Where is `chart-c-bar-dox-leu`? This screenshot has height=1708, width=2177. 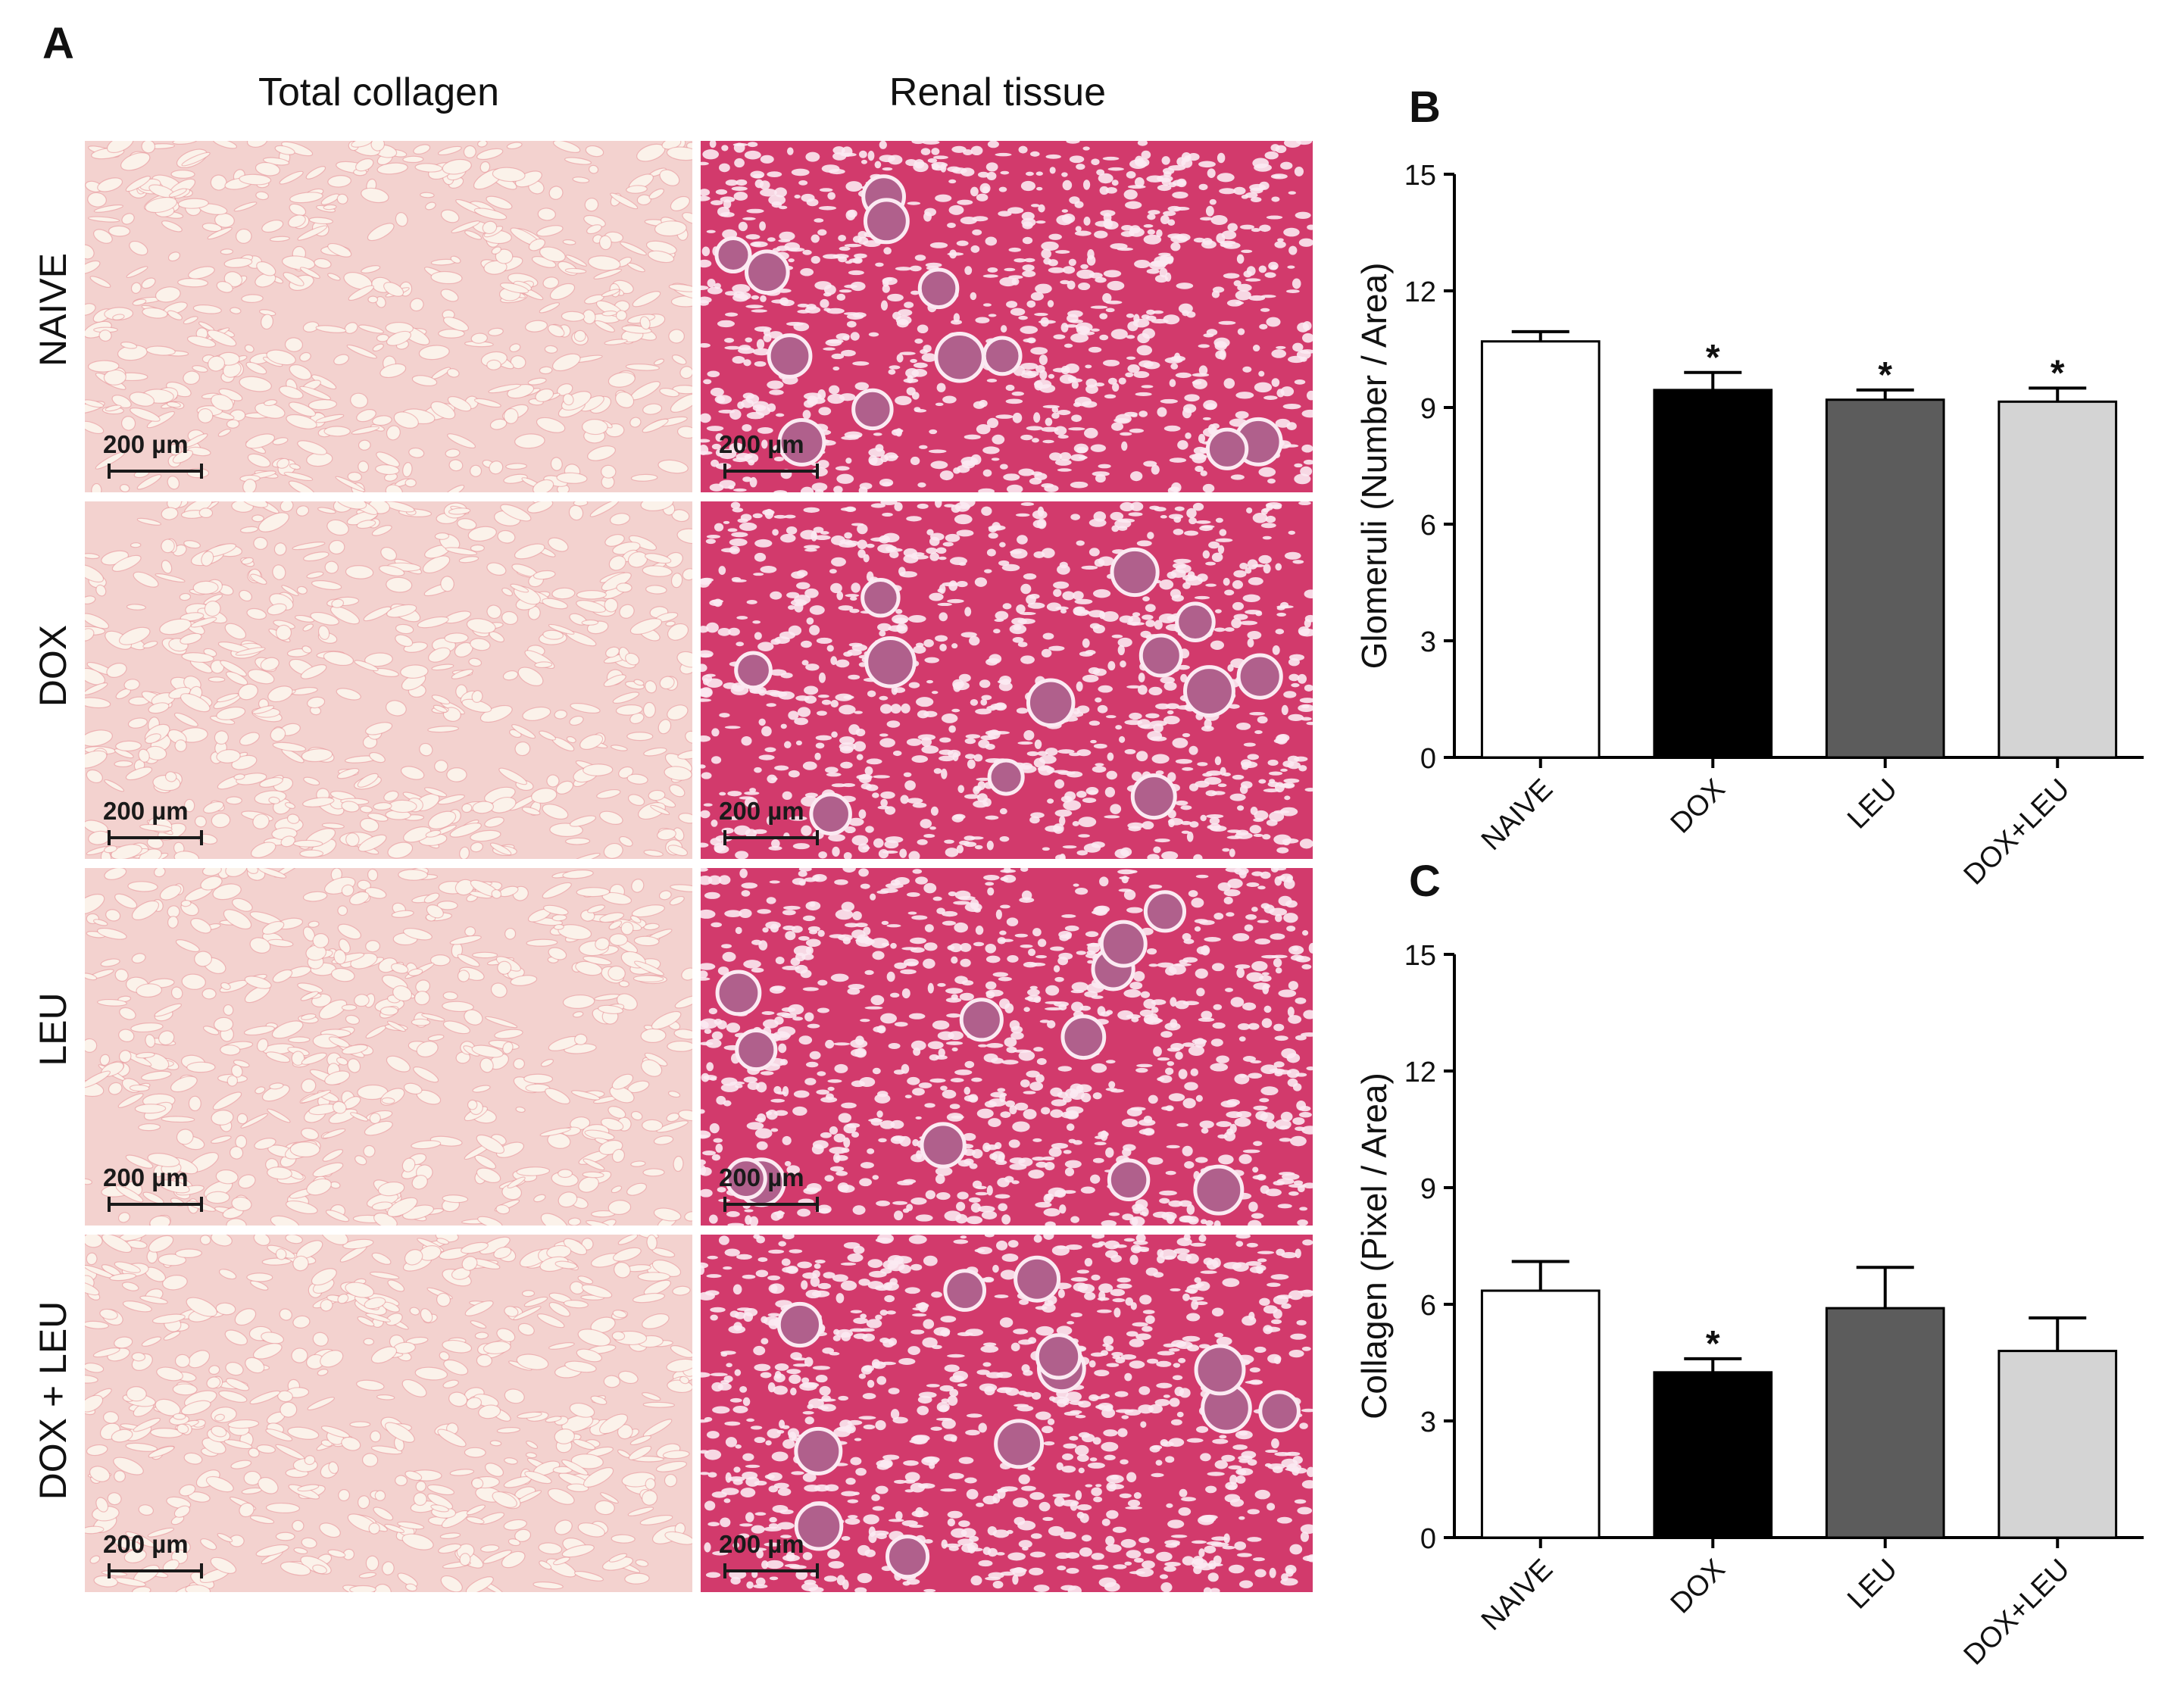
chart-c-bar-dox-leu is located at coordinates (2058, 1445).